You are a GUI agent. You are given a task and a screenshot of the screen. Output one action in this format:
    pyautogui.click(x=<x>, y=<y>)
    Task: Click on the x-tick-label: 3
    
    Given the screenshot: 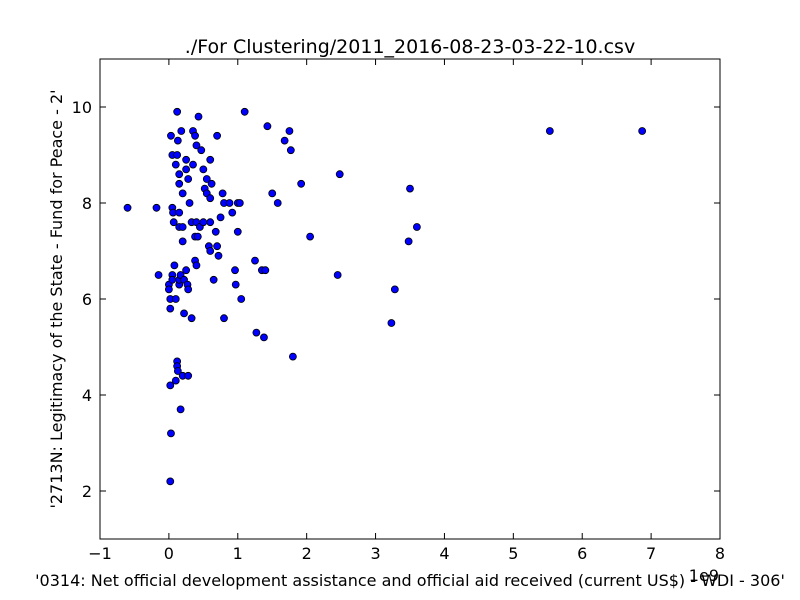 What is the action you would take?
    pyautogui.click(x=375, y=553)
    